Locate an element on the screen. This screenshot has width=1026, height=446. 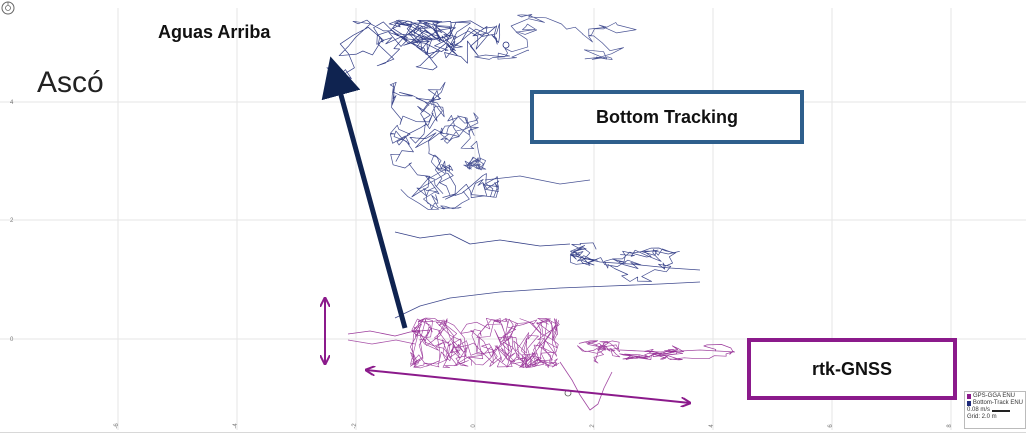
legend-item-label: Bottom-Track ENU is located at coordinates (997, 403).